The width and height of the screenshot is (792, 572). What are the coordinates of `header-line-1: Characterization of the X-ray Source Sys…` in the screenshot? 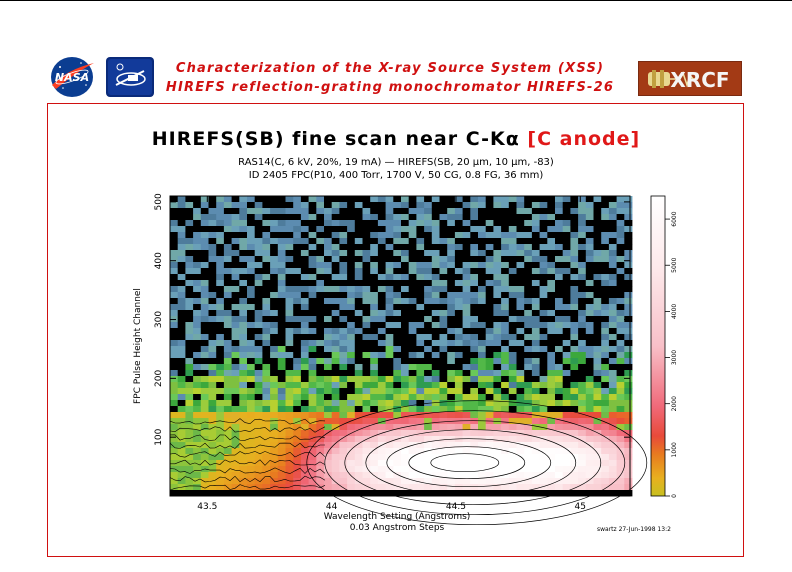 It's located at (390, 68).